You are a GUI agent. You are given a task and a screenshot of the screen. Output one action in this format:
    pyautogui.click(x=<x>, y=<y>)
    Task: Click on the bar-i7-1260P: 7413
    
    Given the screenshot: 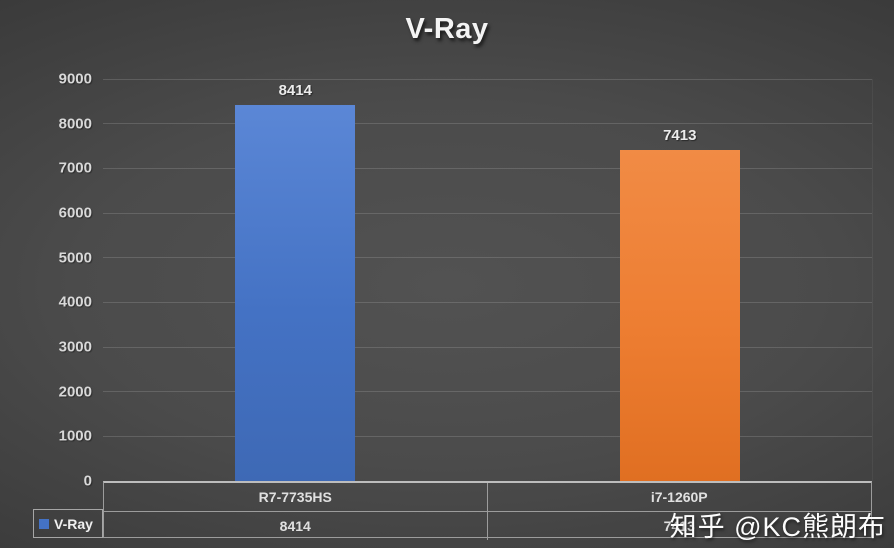 What is the action you would take?
    pyautogui.click(x=679, y=304)
    